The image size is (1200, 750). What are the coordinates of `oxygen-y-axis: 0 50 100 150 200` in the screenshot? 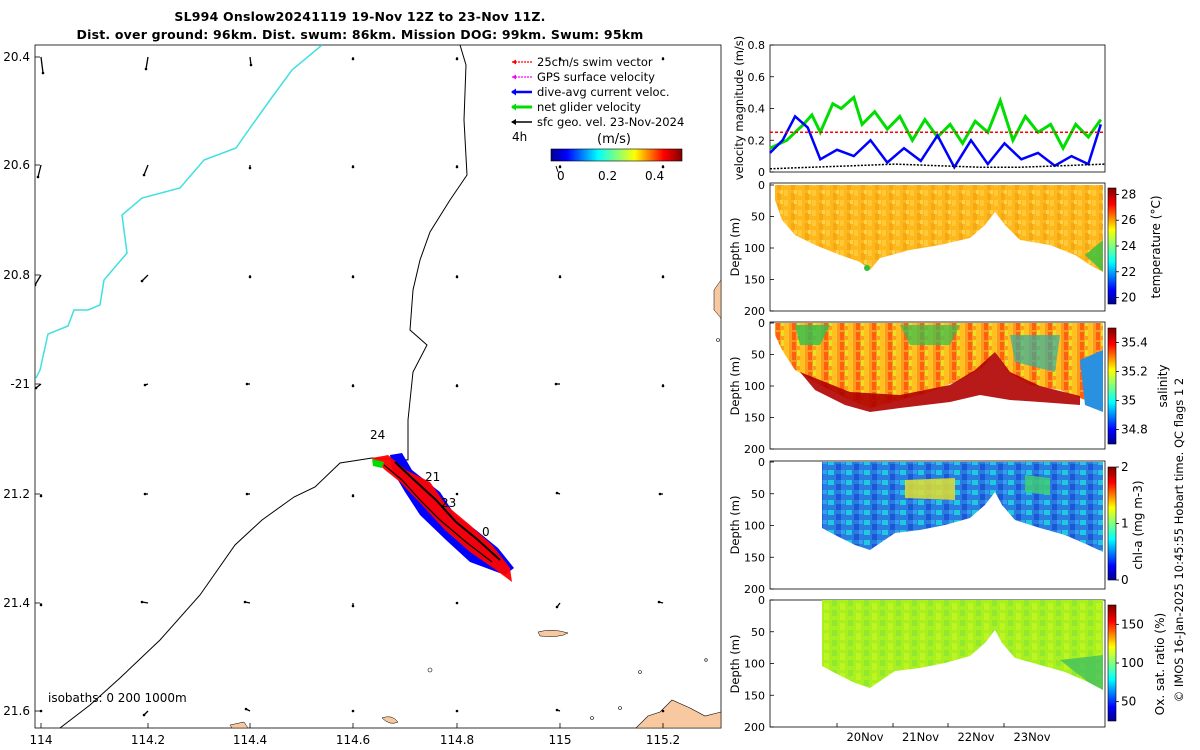 It's located at (759, 664).